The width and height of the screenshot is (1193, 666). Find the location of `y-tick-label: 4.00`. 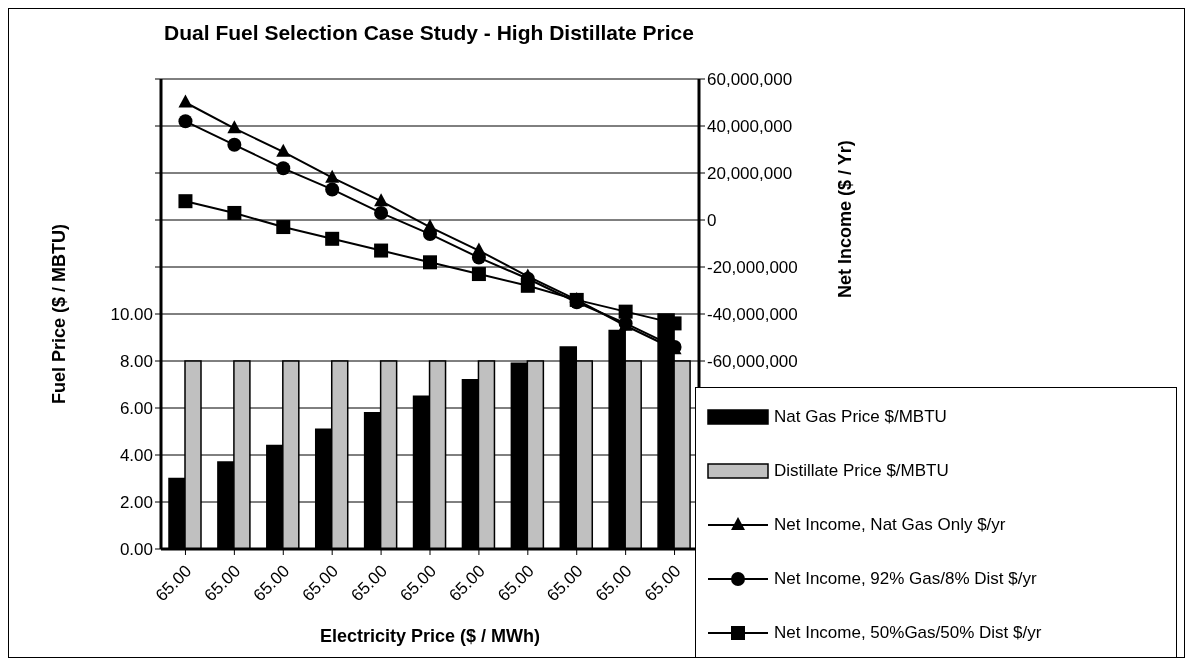

y-tick-label: 4.00 is located at coordinates (136, 456).